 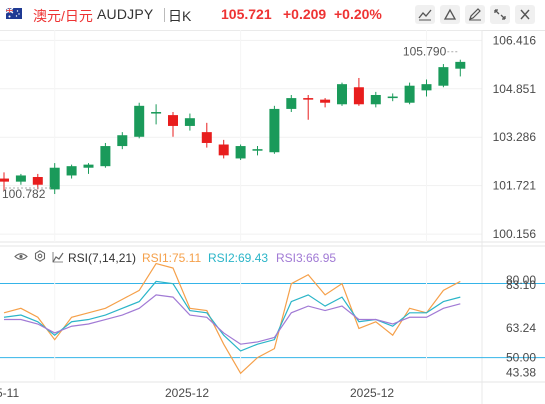 I want to click on rsi2-line, so click(x=232, y=316).